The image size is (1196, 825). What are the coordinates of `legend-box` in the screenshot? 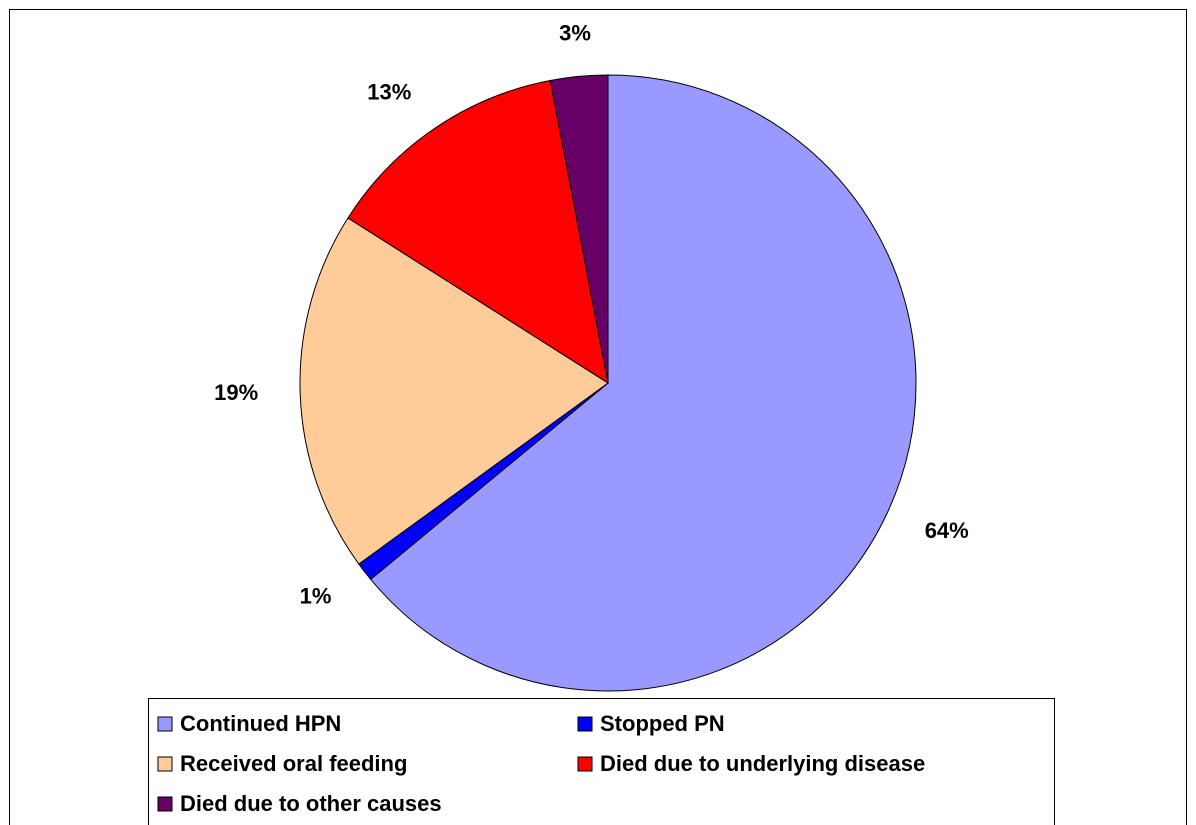 It's located at (601, 761).